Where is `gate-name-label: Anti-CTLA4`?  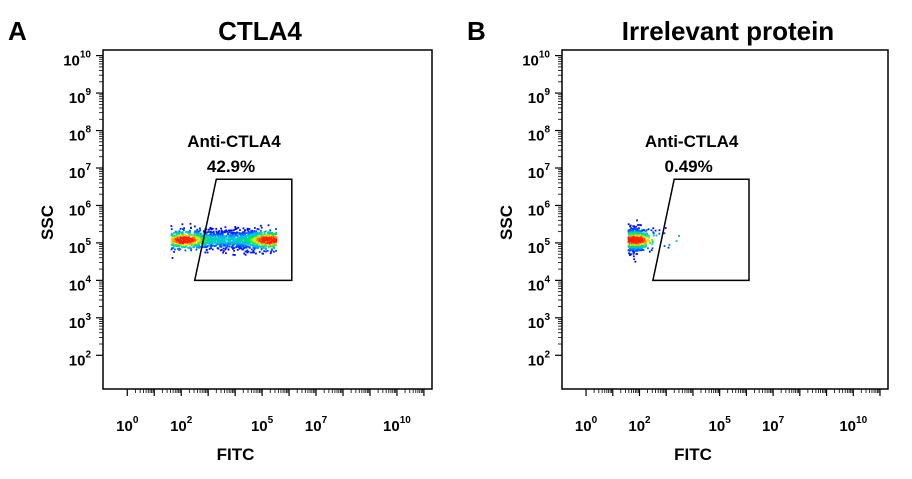 gate-name-label: Anti-CTLA4 is located at coordinates (692, 141).